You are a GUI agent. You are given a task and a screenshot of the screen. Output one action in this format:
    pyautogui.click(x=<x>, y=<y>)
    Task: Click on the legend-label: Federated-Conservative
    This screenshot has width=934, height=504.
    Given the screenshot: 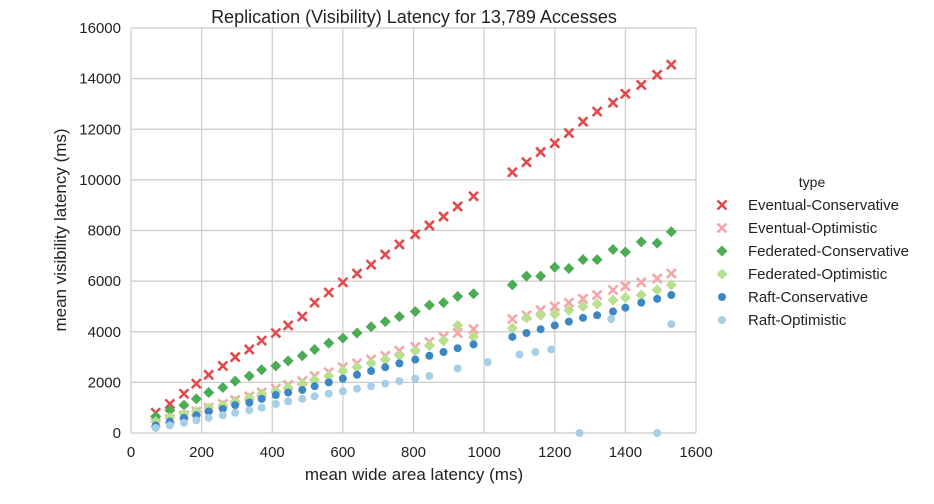 What is the action you would take?
    pyautogui.click(x=828, y=251)
    